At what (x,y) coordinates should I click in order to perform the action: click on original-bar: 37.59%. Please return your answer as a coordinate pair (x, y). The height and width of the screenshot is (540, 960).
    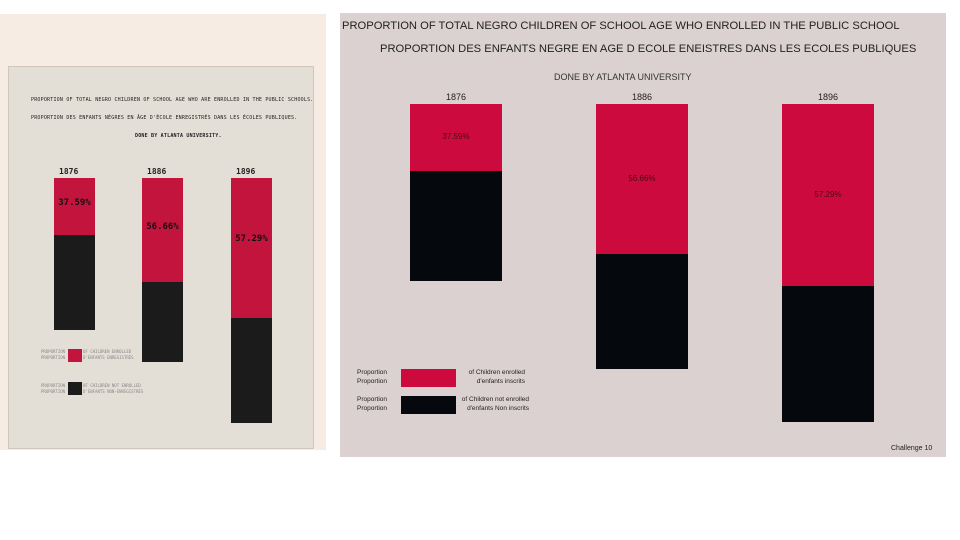
    Looking at the image, I should click on (74, 254).